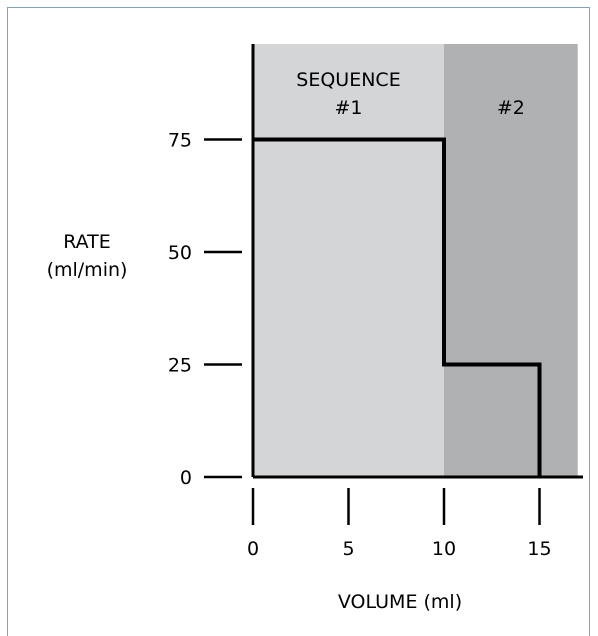 The width and height of the screenshot is (598, 636). I want to click on x-tick-label-10: 10, so click(444, 549).